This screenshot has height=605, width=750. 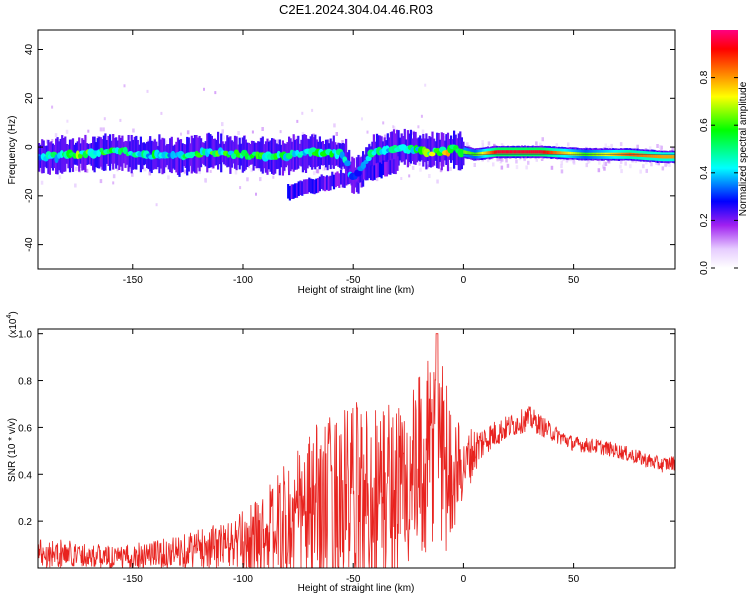 What do you see at coordinates (25, 522) in the screenshot?
I see `snr-y-tick-label: 0.2` at bounding box center [25, 522].